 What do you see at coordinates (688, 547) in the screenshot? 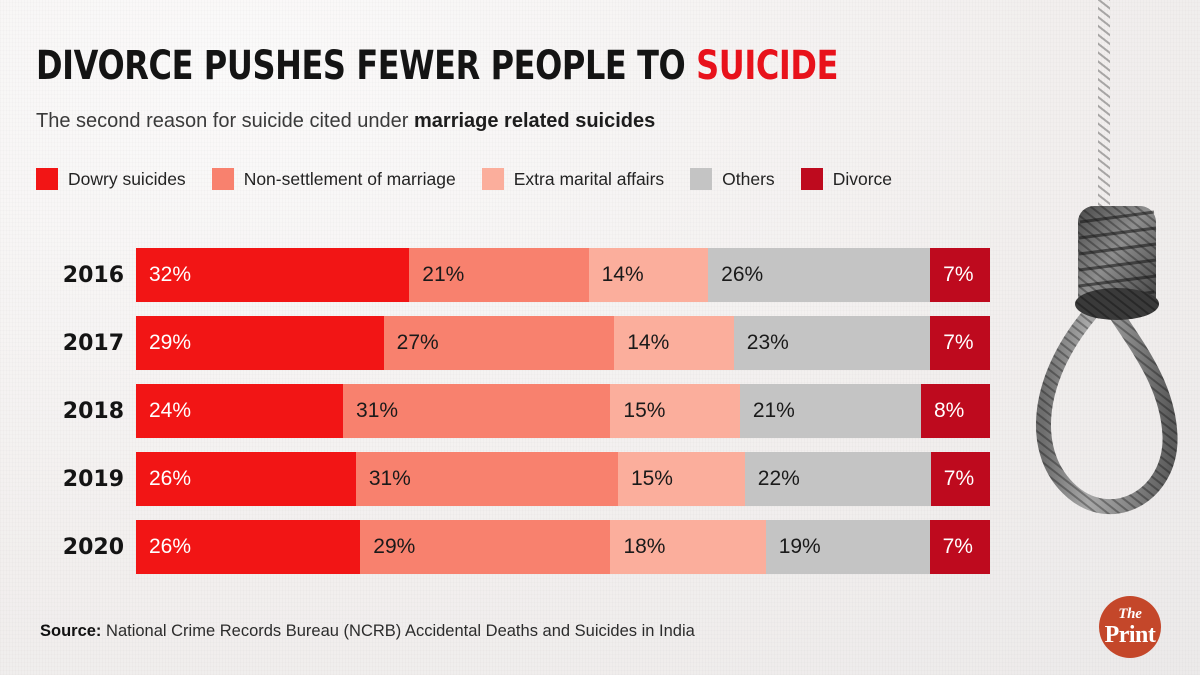
I see `bar-segment: 18%` at bounding box center [688, 547].